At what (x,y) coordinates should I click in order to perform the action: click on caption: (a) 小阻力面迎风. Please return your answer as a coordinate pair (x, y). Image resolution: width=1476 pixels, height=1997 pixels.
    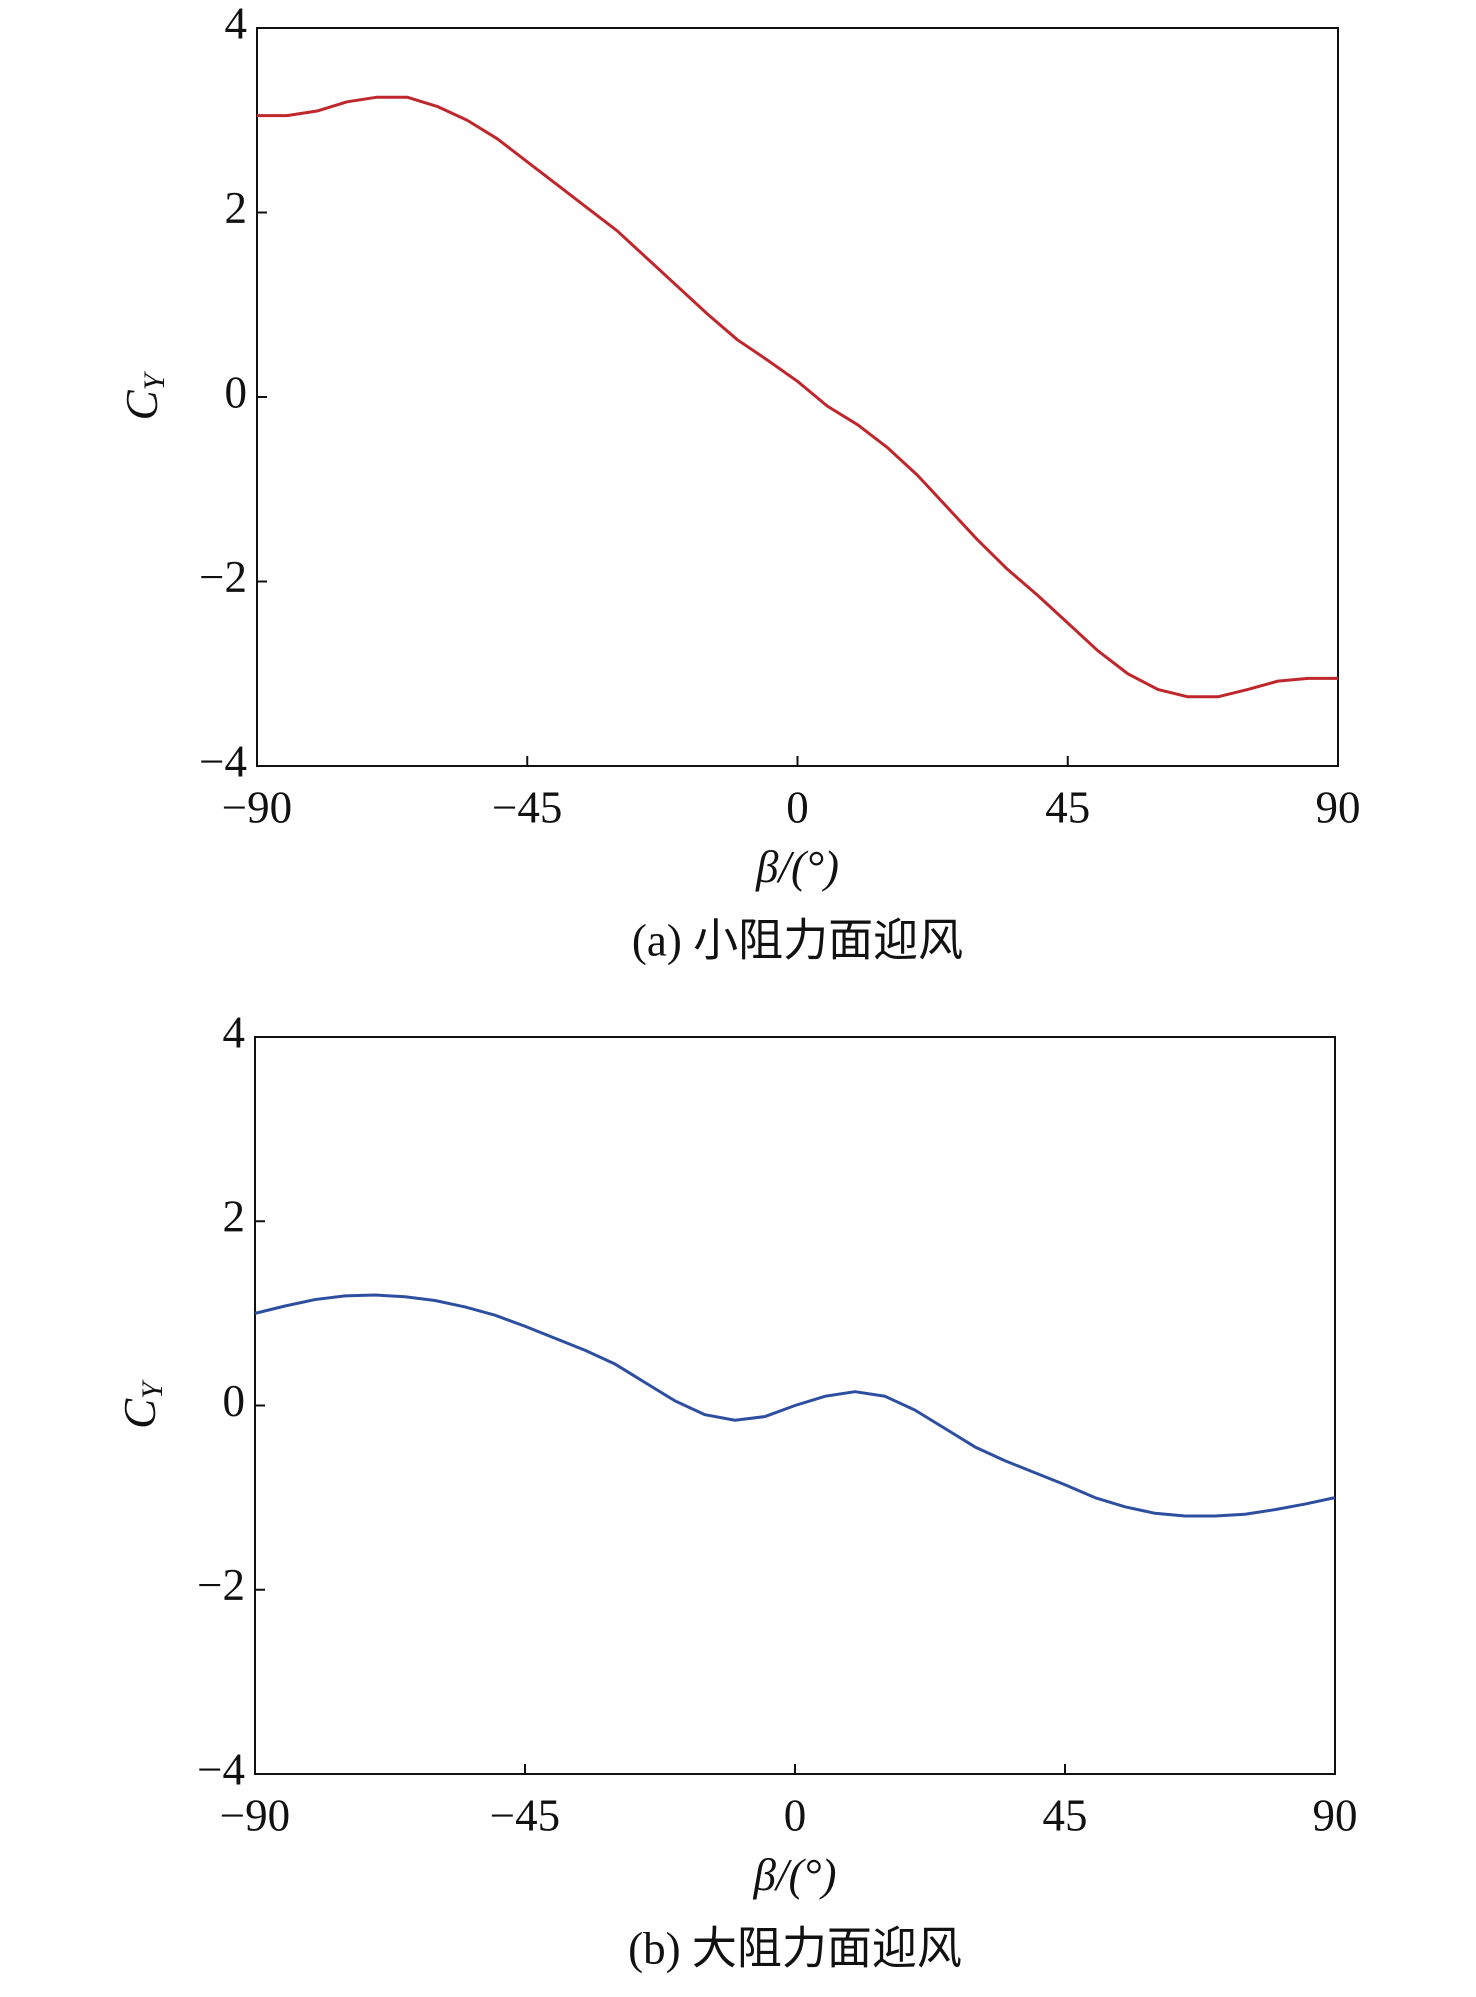
    Looking at the image, I should click on (797, 940).